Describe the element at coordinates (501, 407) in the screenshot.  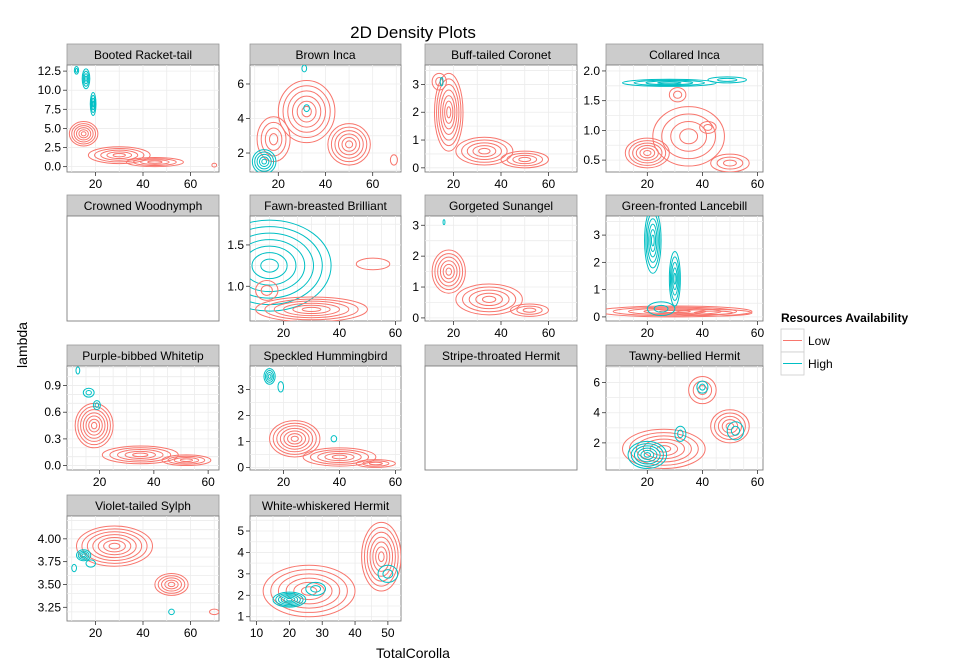
I see `panel-stripe-throated-hermit: Stripe-throated Hermit` at that location.